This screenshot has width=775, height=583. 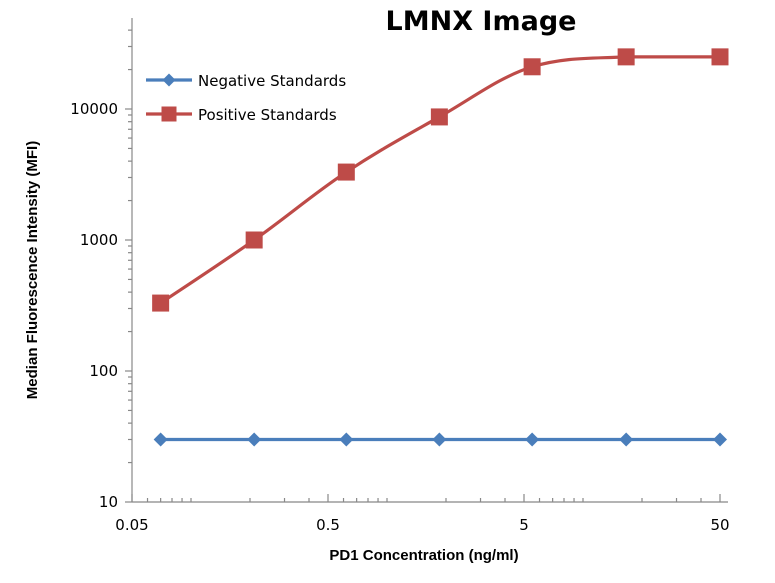 What do you see at coordinates (99, 240) in the screenshot?
I see `y-tick-label: 1000` at bounding box center [99, 240].